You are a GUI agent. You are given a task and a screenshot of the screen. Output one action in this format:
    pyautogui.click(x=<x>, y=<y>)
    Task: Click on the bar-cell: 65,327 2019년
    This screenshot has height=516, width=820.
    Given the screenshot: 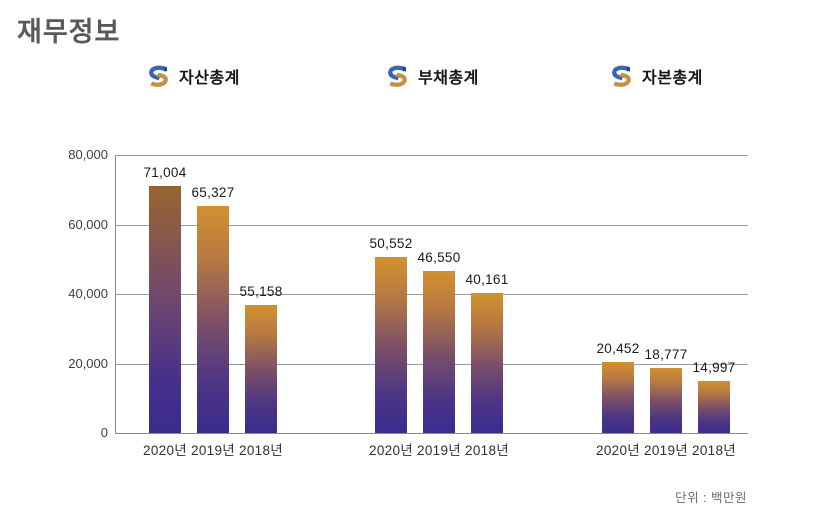 What is the action you would take?
    pyautogui.click(x=213, y=306)
    